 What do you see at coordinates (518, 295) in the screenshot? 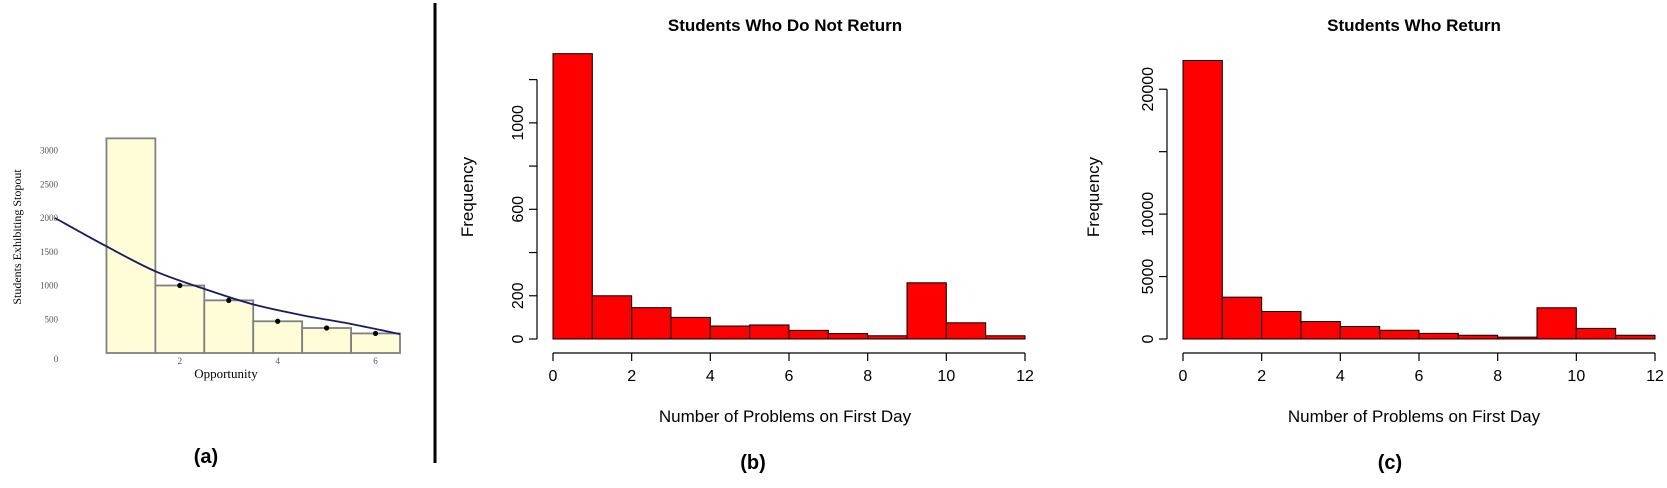
I see `panel-b-ytick-label: 200` at bounding box center [518, 295].